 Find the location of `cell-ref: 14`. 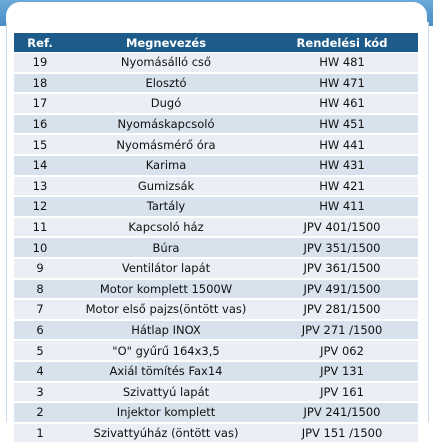

cell-ref: 14 is located at coordinates (40, 165).